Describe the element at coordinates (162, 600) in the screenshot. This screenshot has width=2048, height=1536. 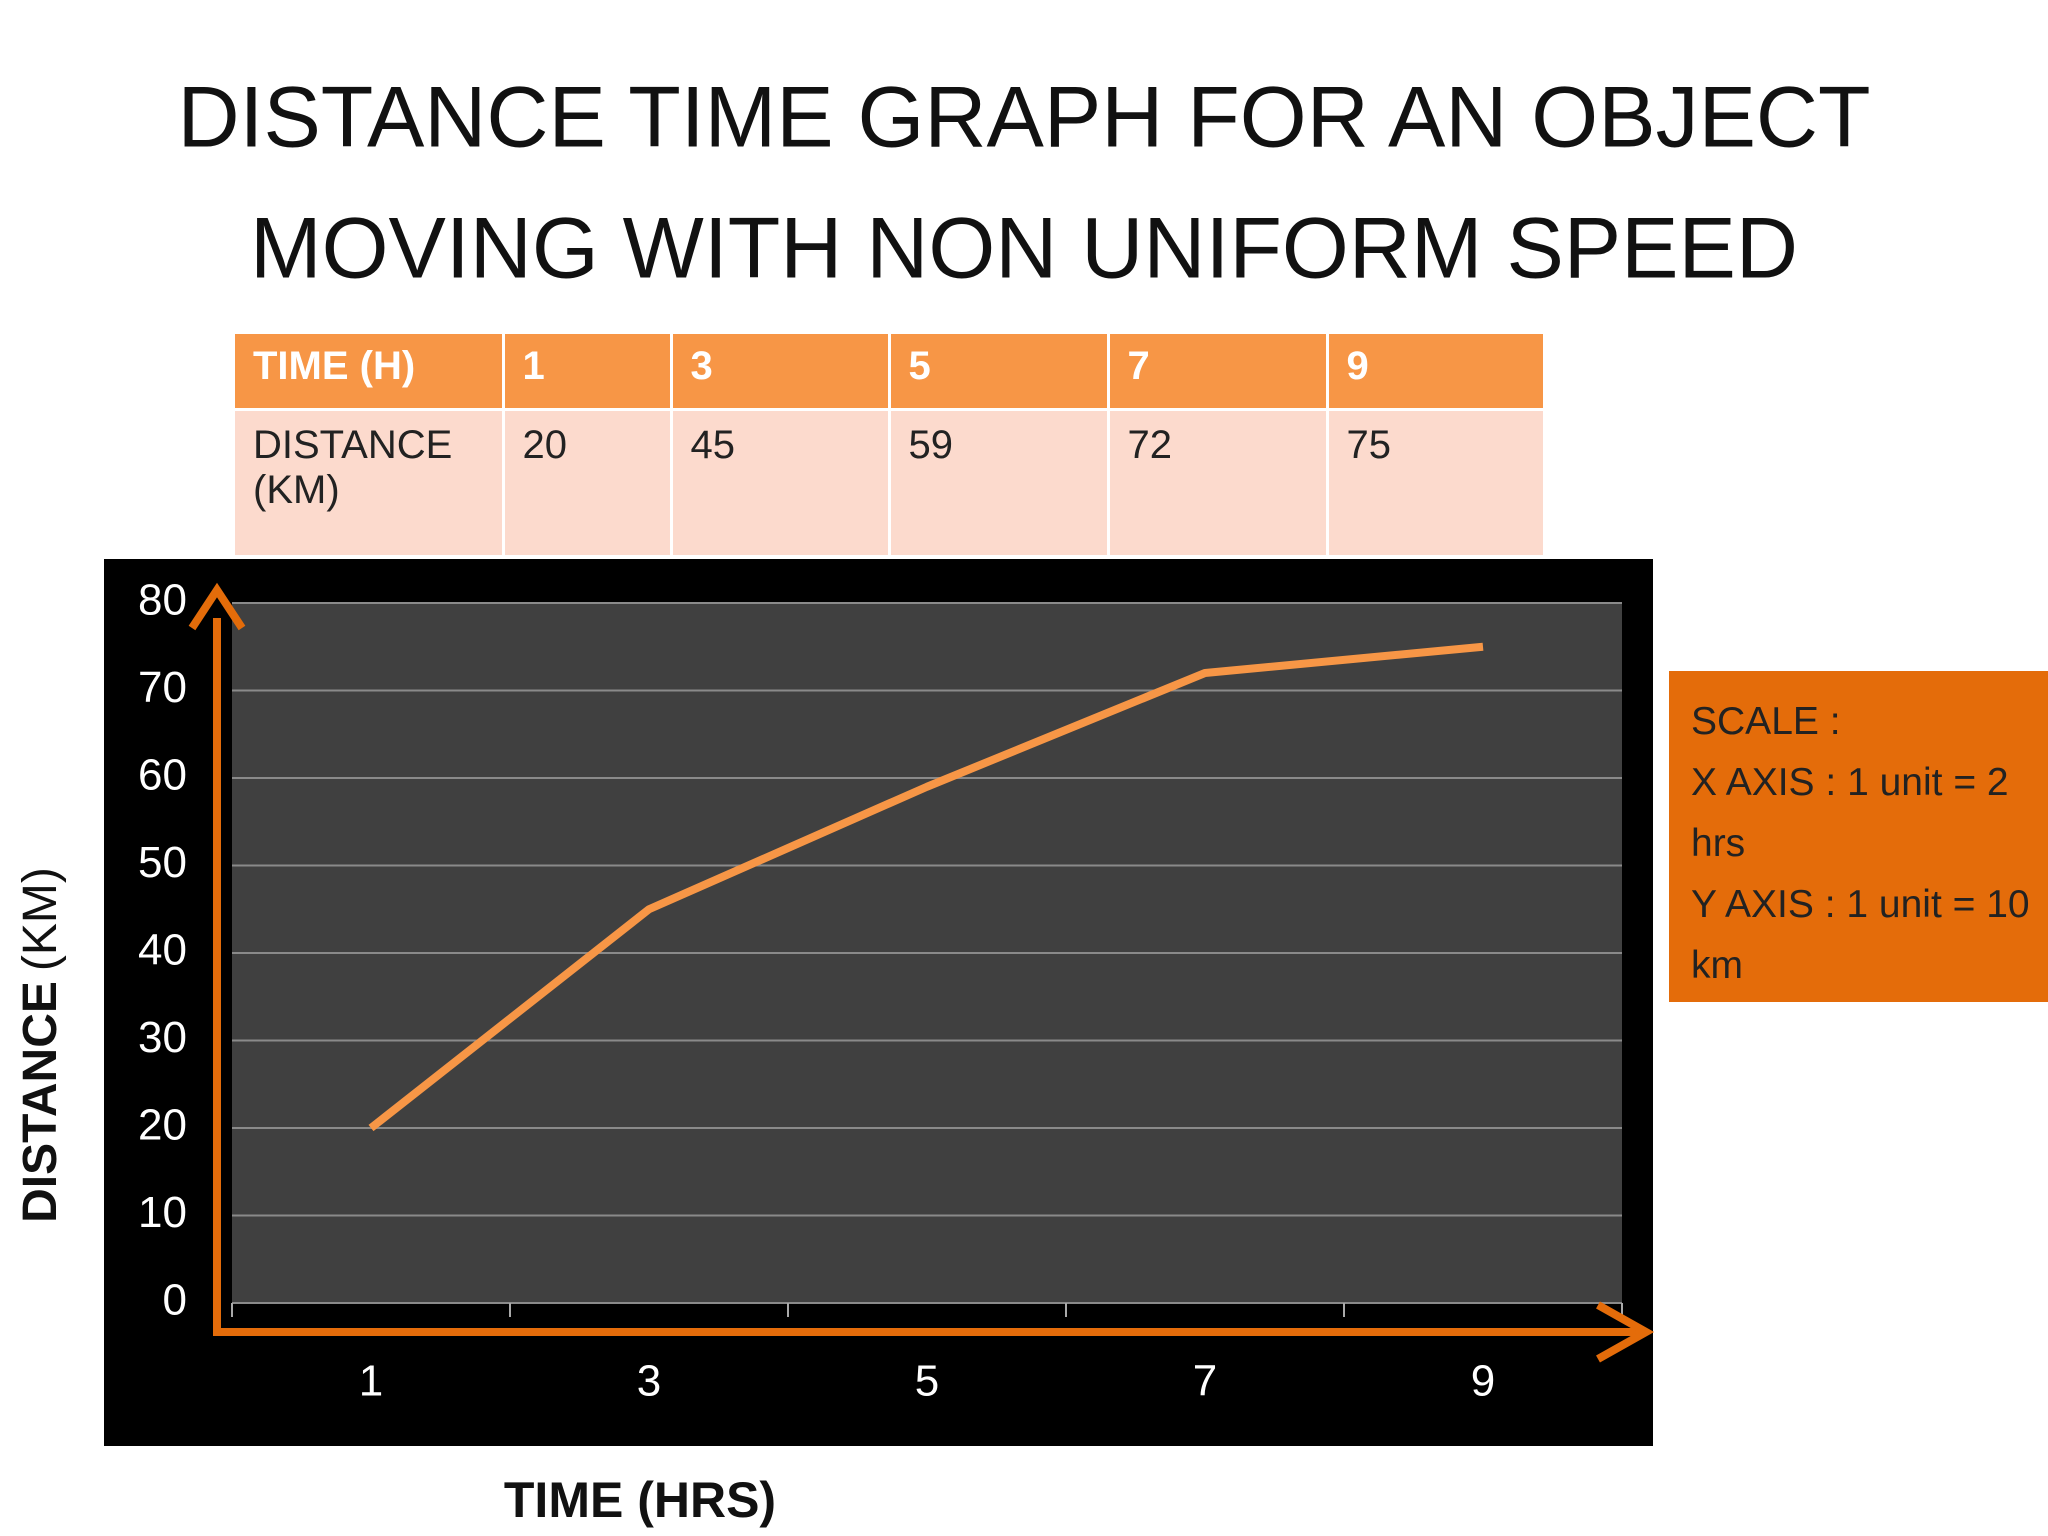
I see `y-tick-label: 80` at that location.